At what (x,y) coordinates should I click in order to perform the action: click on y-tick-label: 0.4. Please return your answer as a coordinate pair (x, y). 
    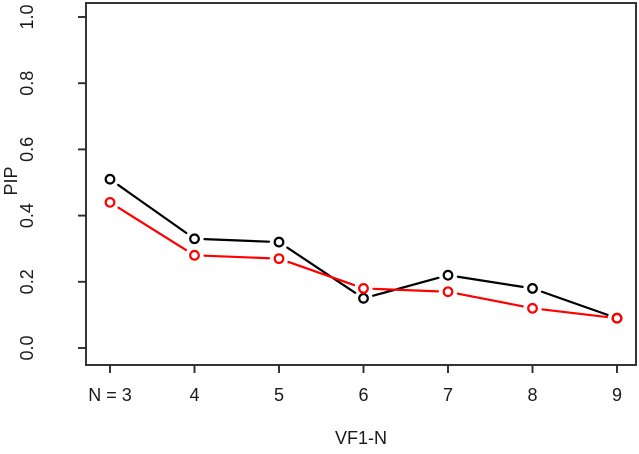
    Looking at the image, I should click on (27, 215).